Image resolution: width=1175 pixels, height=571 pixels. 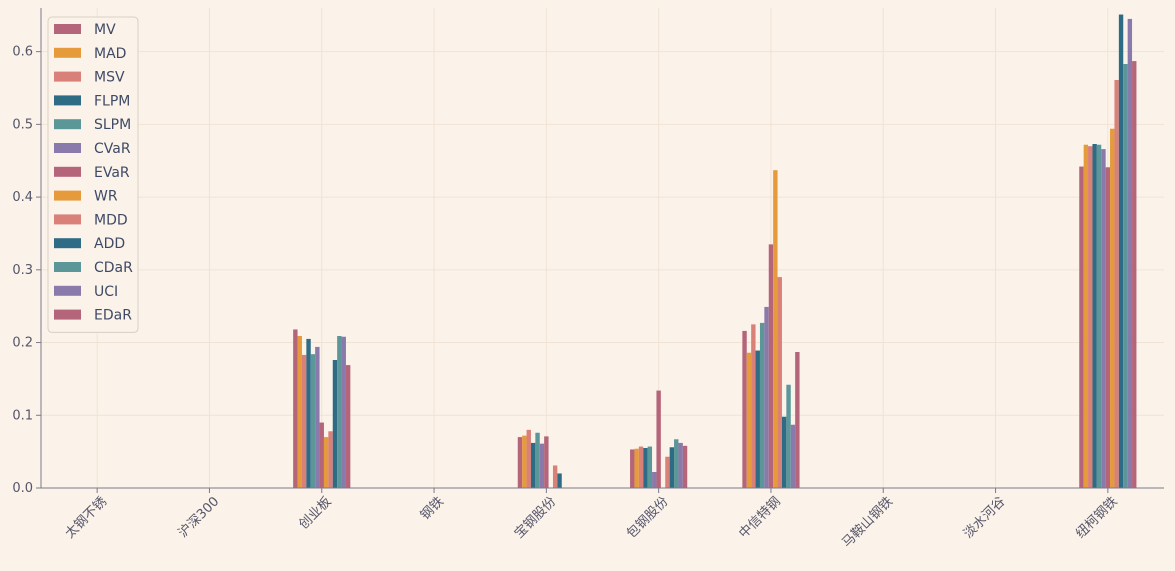 I want to click on x-tick-label: 钢铁, so click(x=432, y=508).